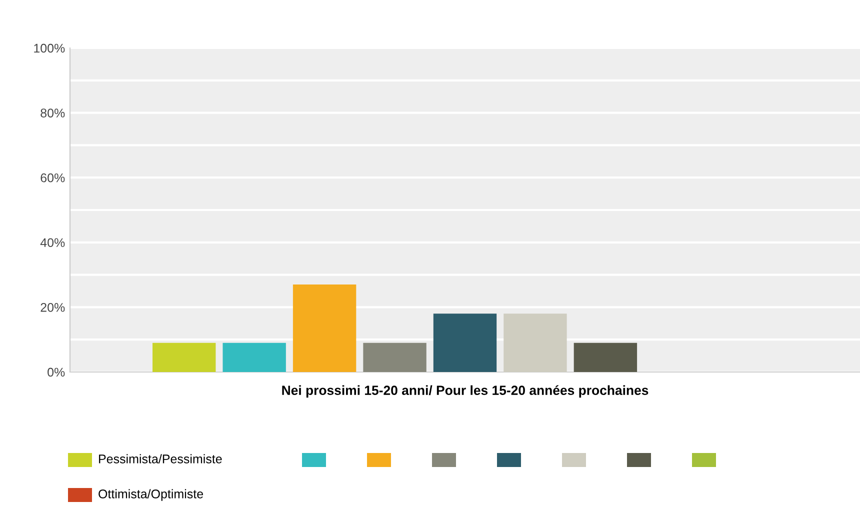  I want to click on legend-label: Ottimista/Optimiste, so click(151, 495).